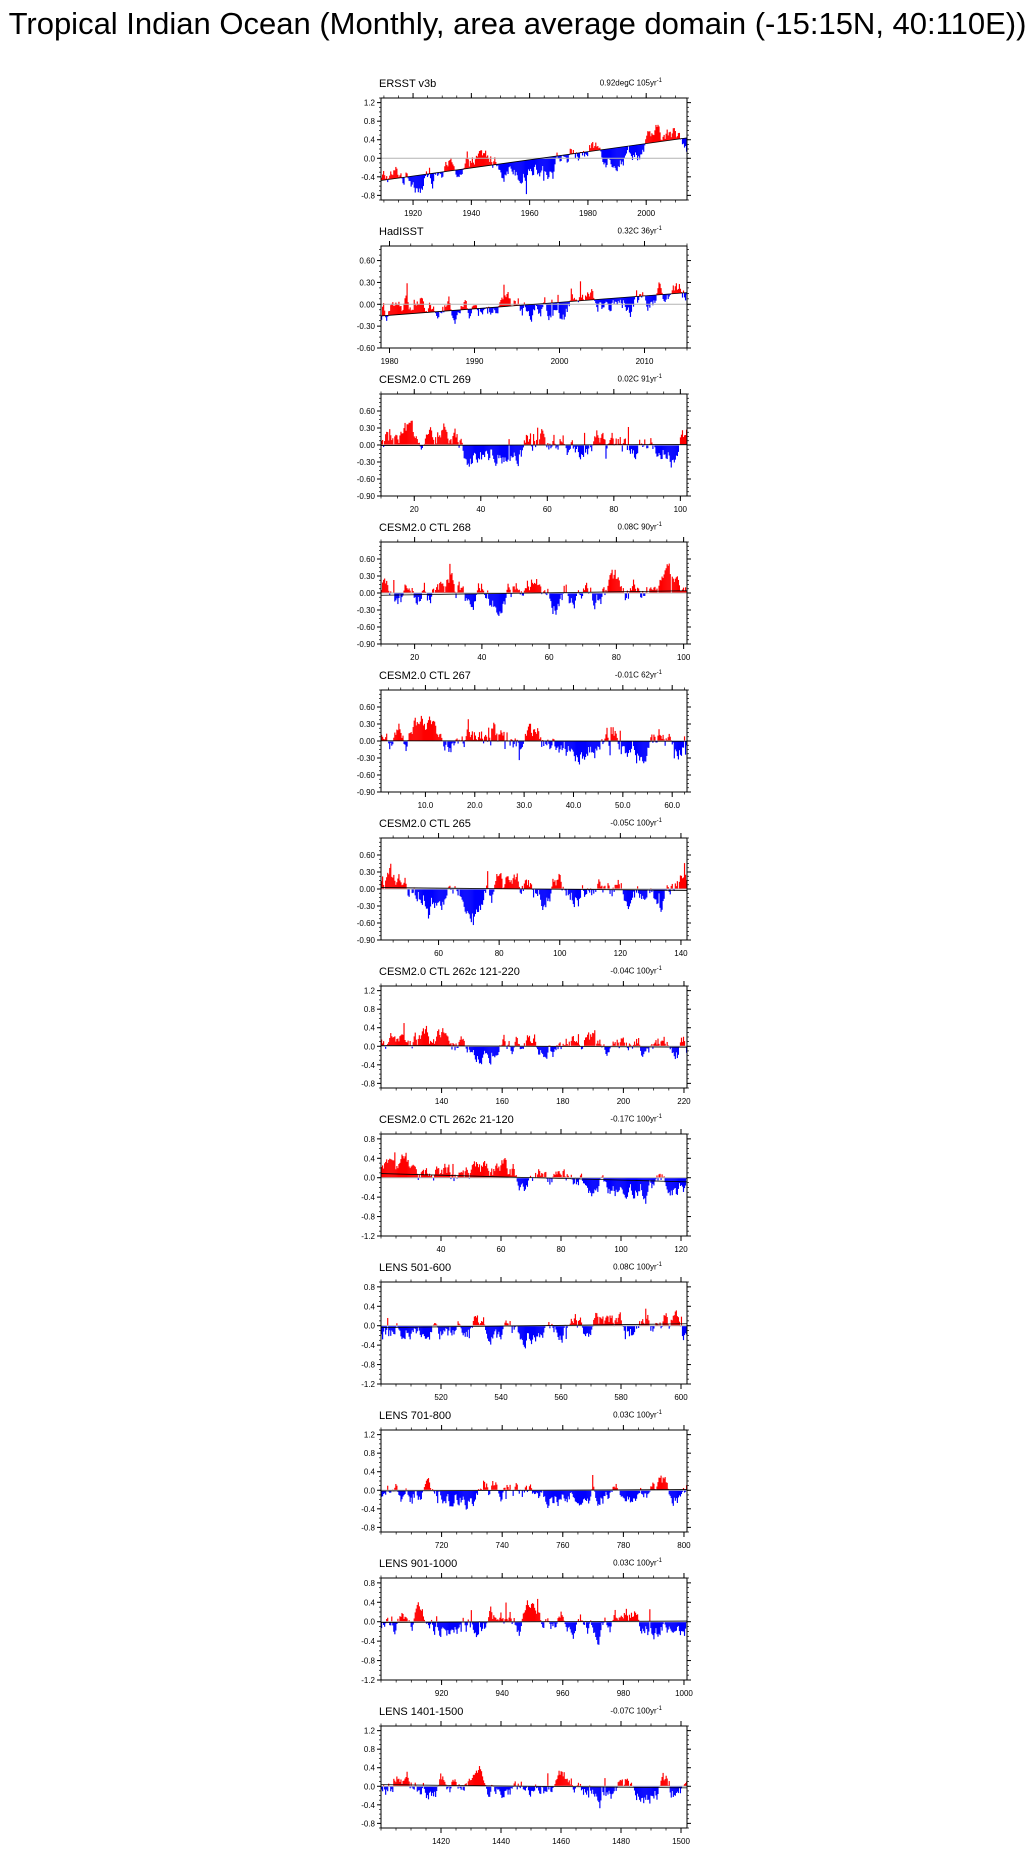 The height and width of the screenshot is (1857, 1035). I want to click on trend-text: 0.02C 91yr, so click(637, 379).